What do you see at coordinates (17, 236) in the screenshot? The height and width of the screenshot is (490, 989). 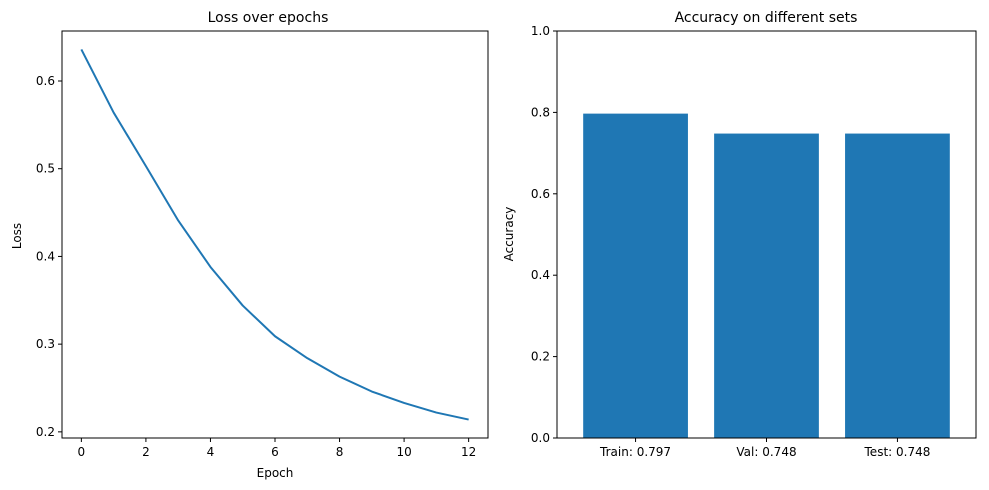 I see `loss-chart-ylabel: Loss` at bounding box center [17, 236].